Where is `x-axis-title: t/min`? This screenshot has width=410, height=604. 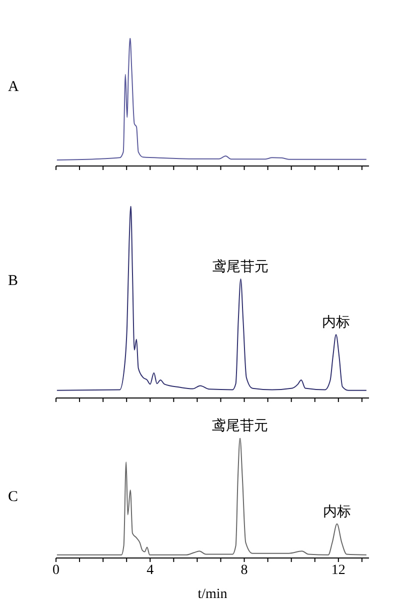
x-axis-title: t/min is located at coordinates (213, 594).